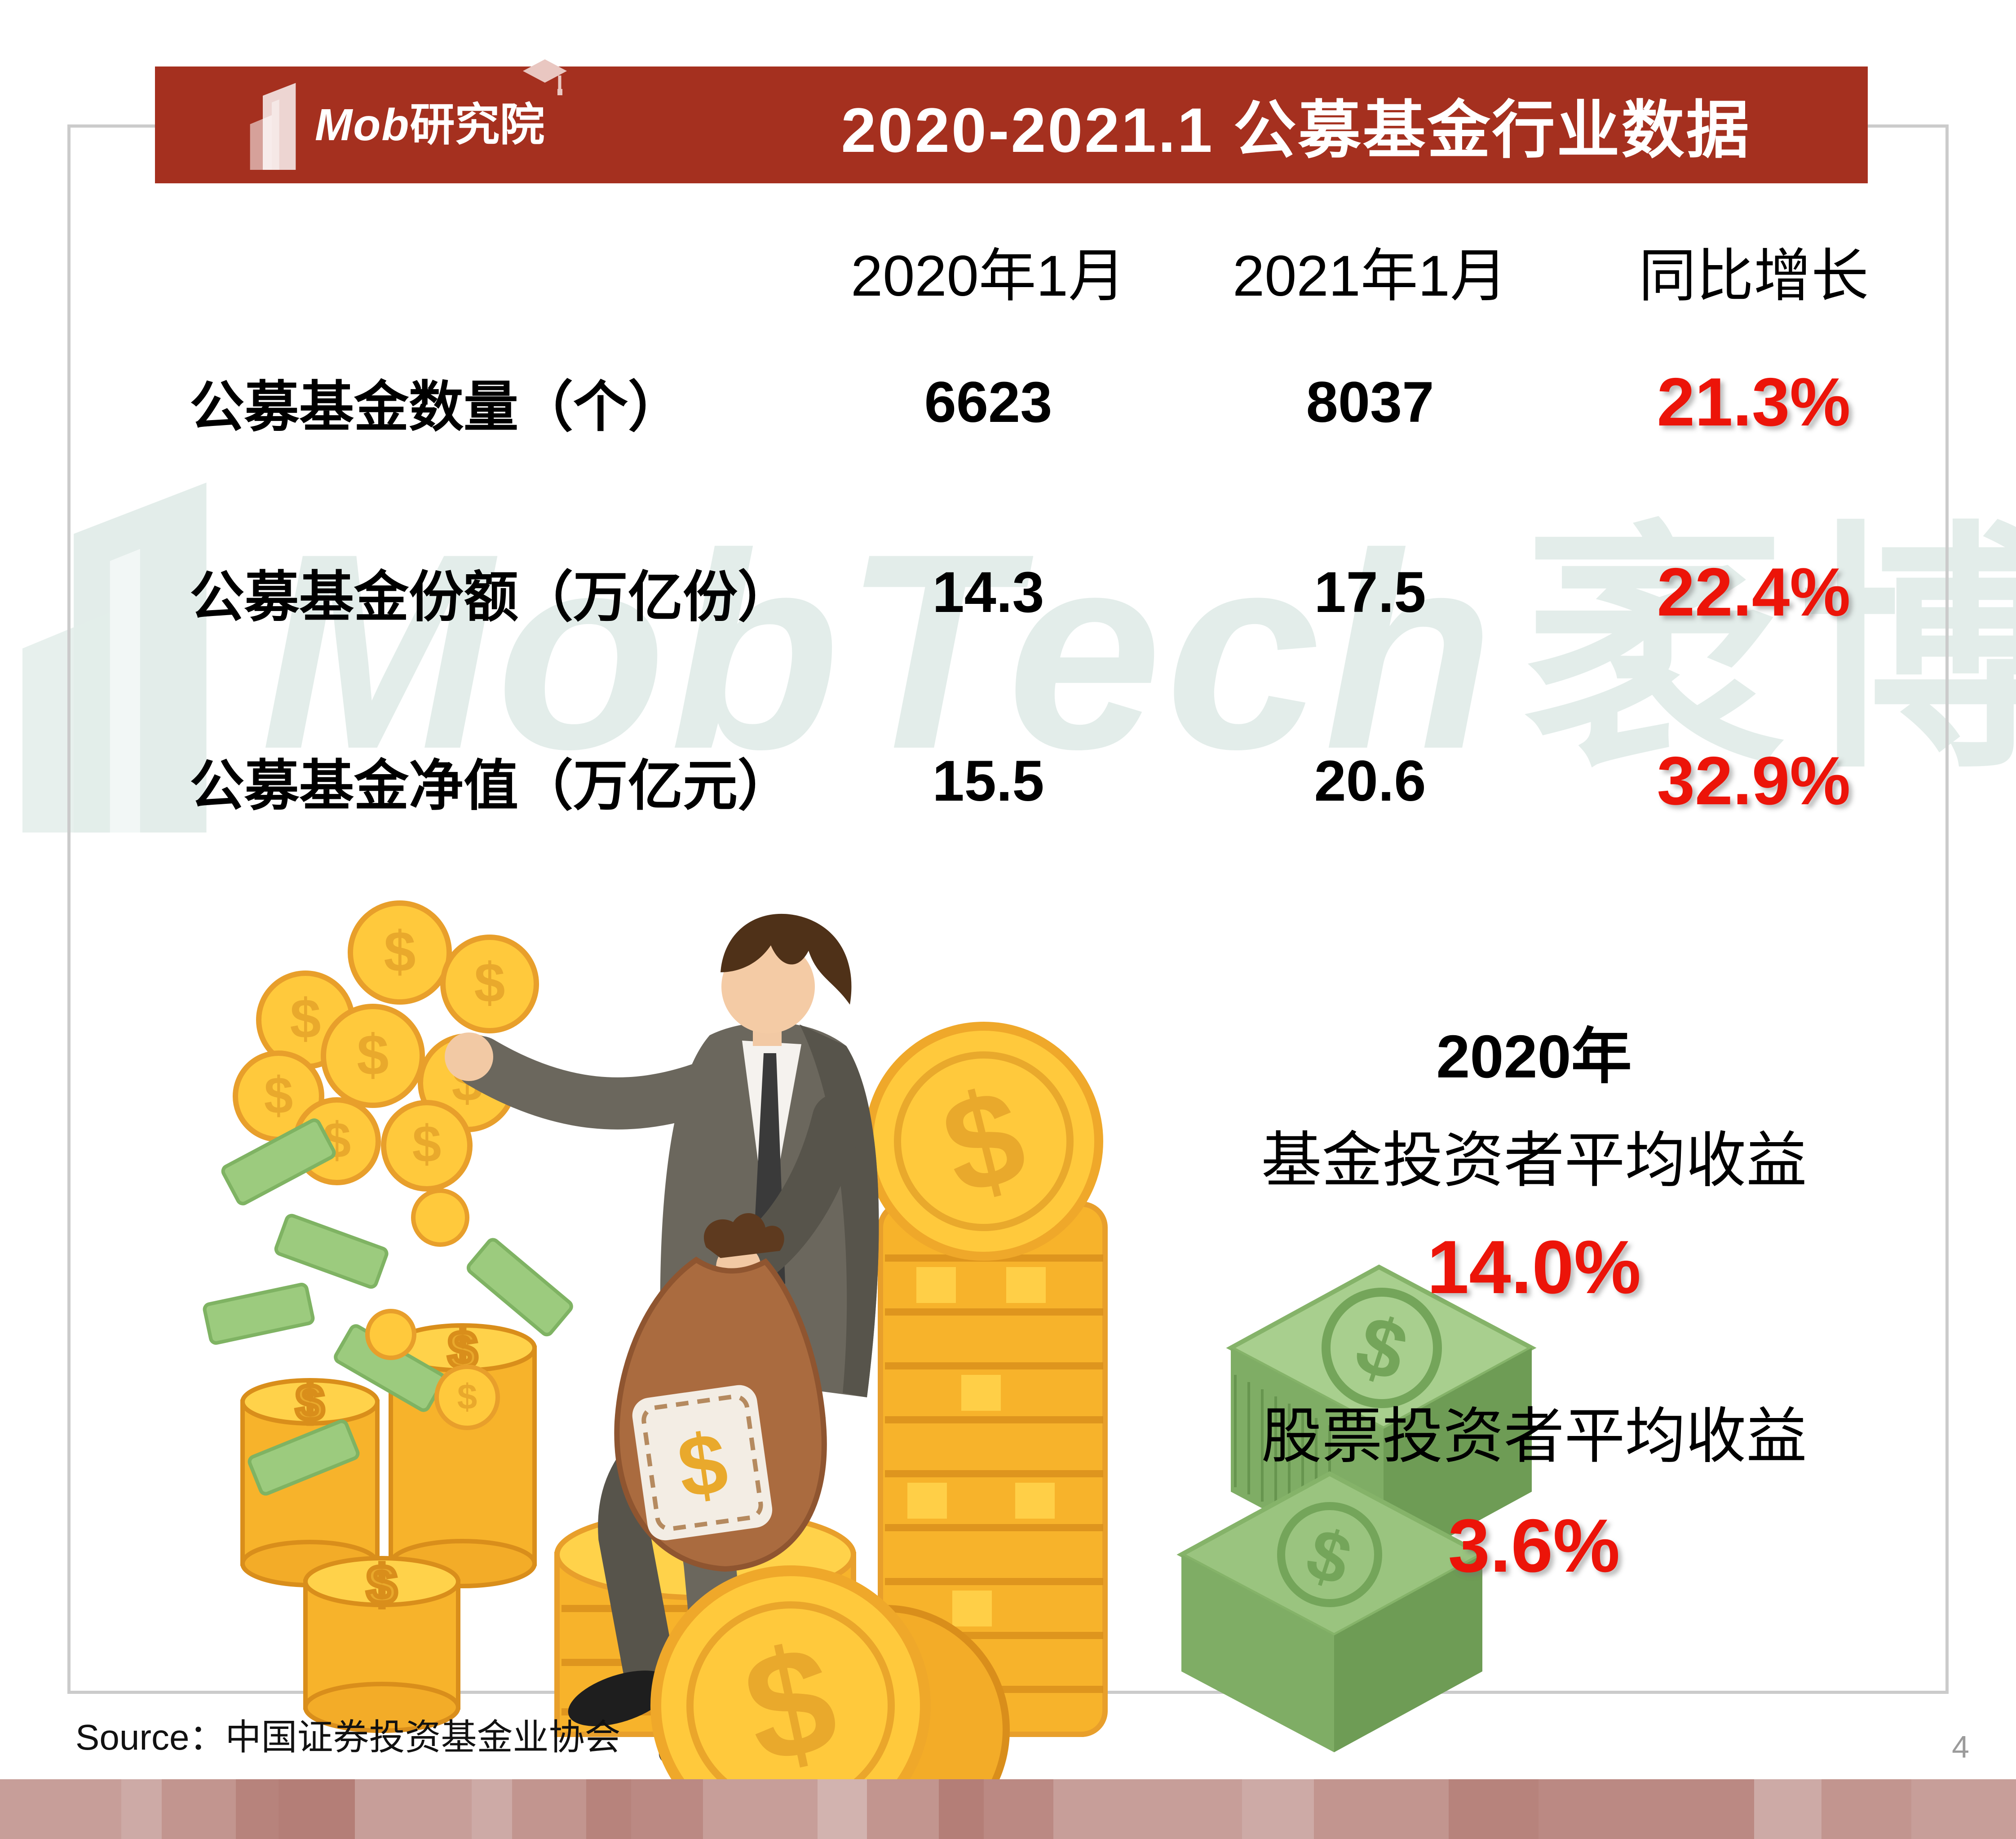 The image size is (2016, 1839). What do you see at coordinates (348, 1737) in the screenshot?
I see `source-line: Source：中国证券投资基金业协会` at bounding box center [348, 1737].